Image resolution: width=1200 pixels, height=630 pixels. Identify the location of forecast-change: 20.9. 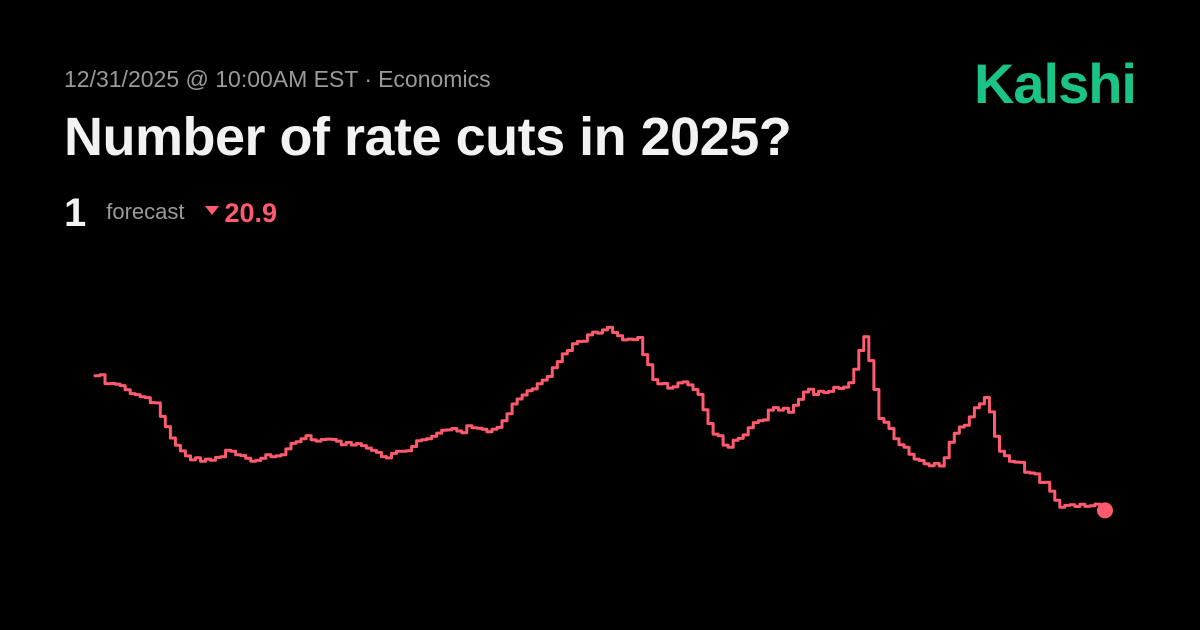
(241, 213).